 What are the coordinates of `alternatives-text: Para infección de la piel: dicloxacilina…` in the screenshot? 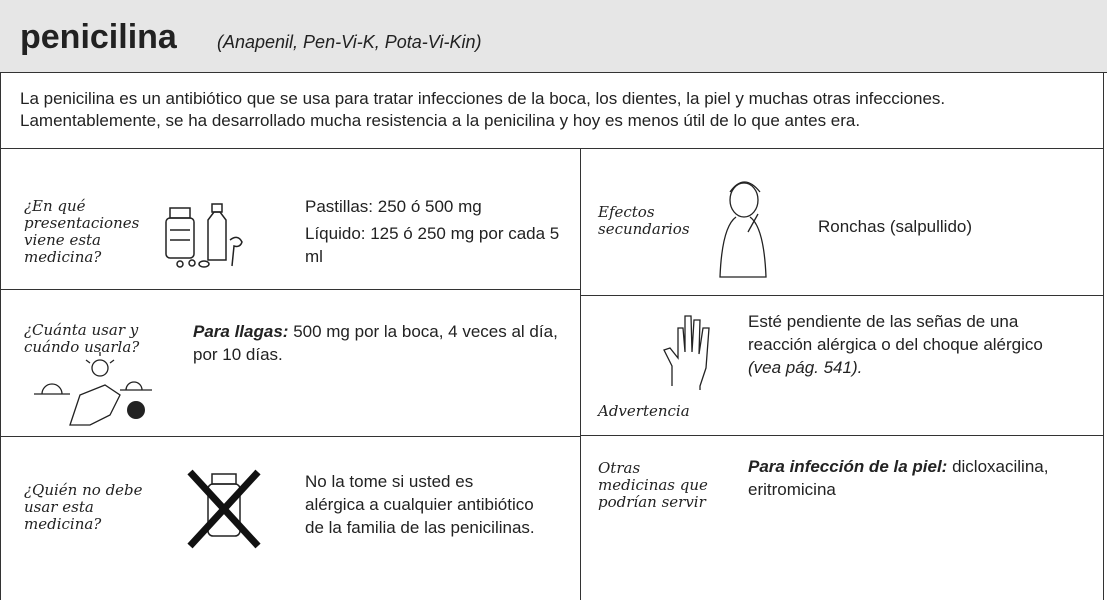 It's located at (918, 478).